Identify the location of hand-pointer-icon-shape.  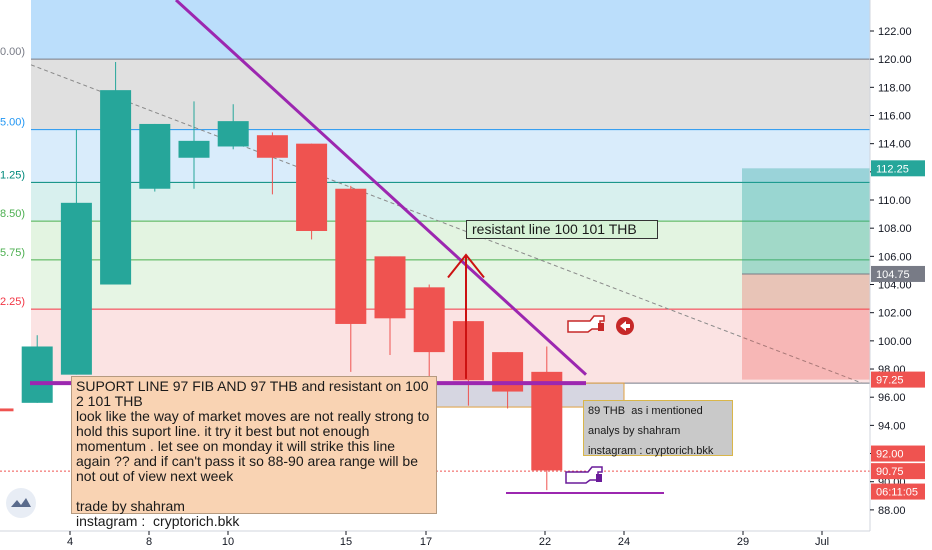
(586, 324).